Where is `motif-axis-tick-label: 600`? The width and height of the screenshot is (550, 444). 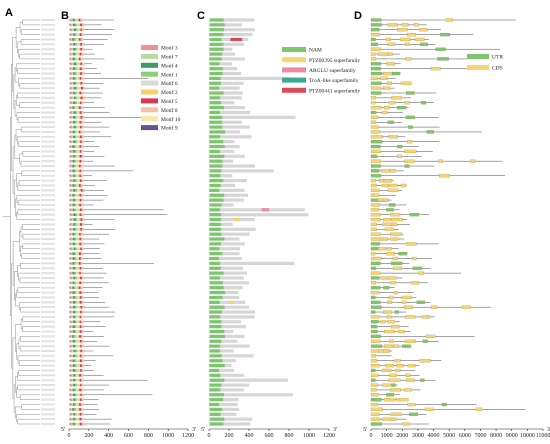
motif-axis-tick-label: 600 is located at coordinates (128, 436).